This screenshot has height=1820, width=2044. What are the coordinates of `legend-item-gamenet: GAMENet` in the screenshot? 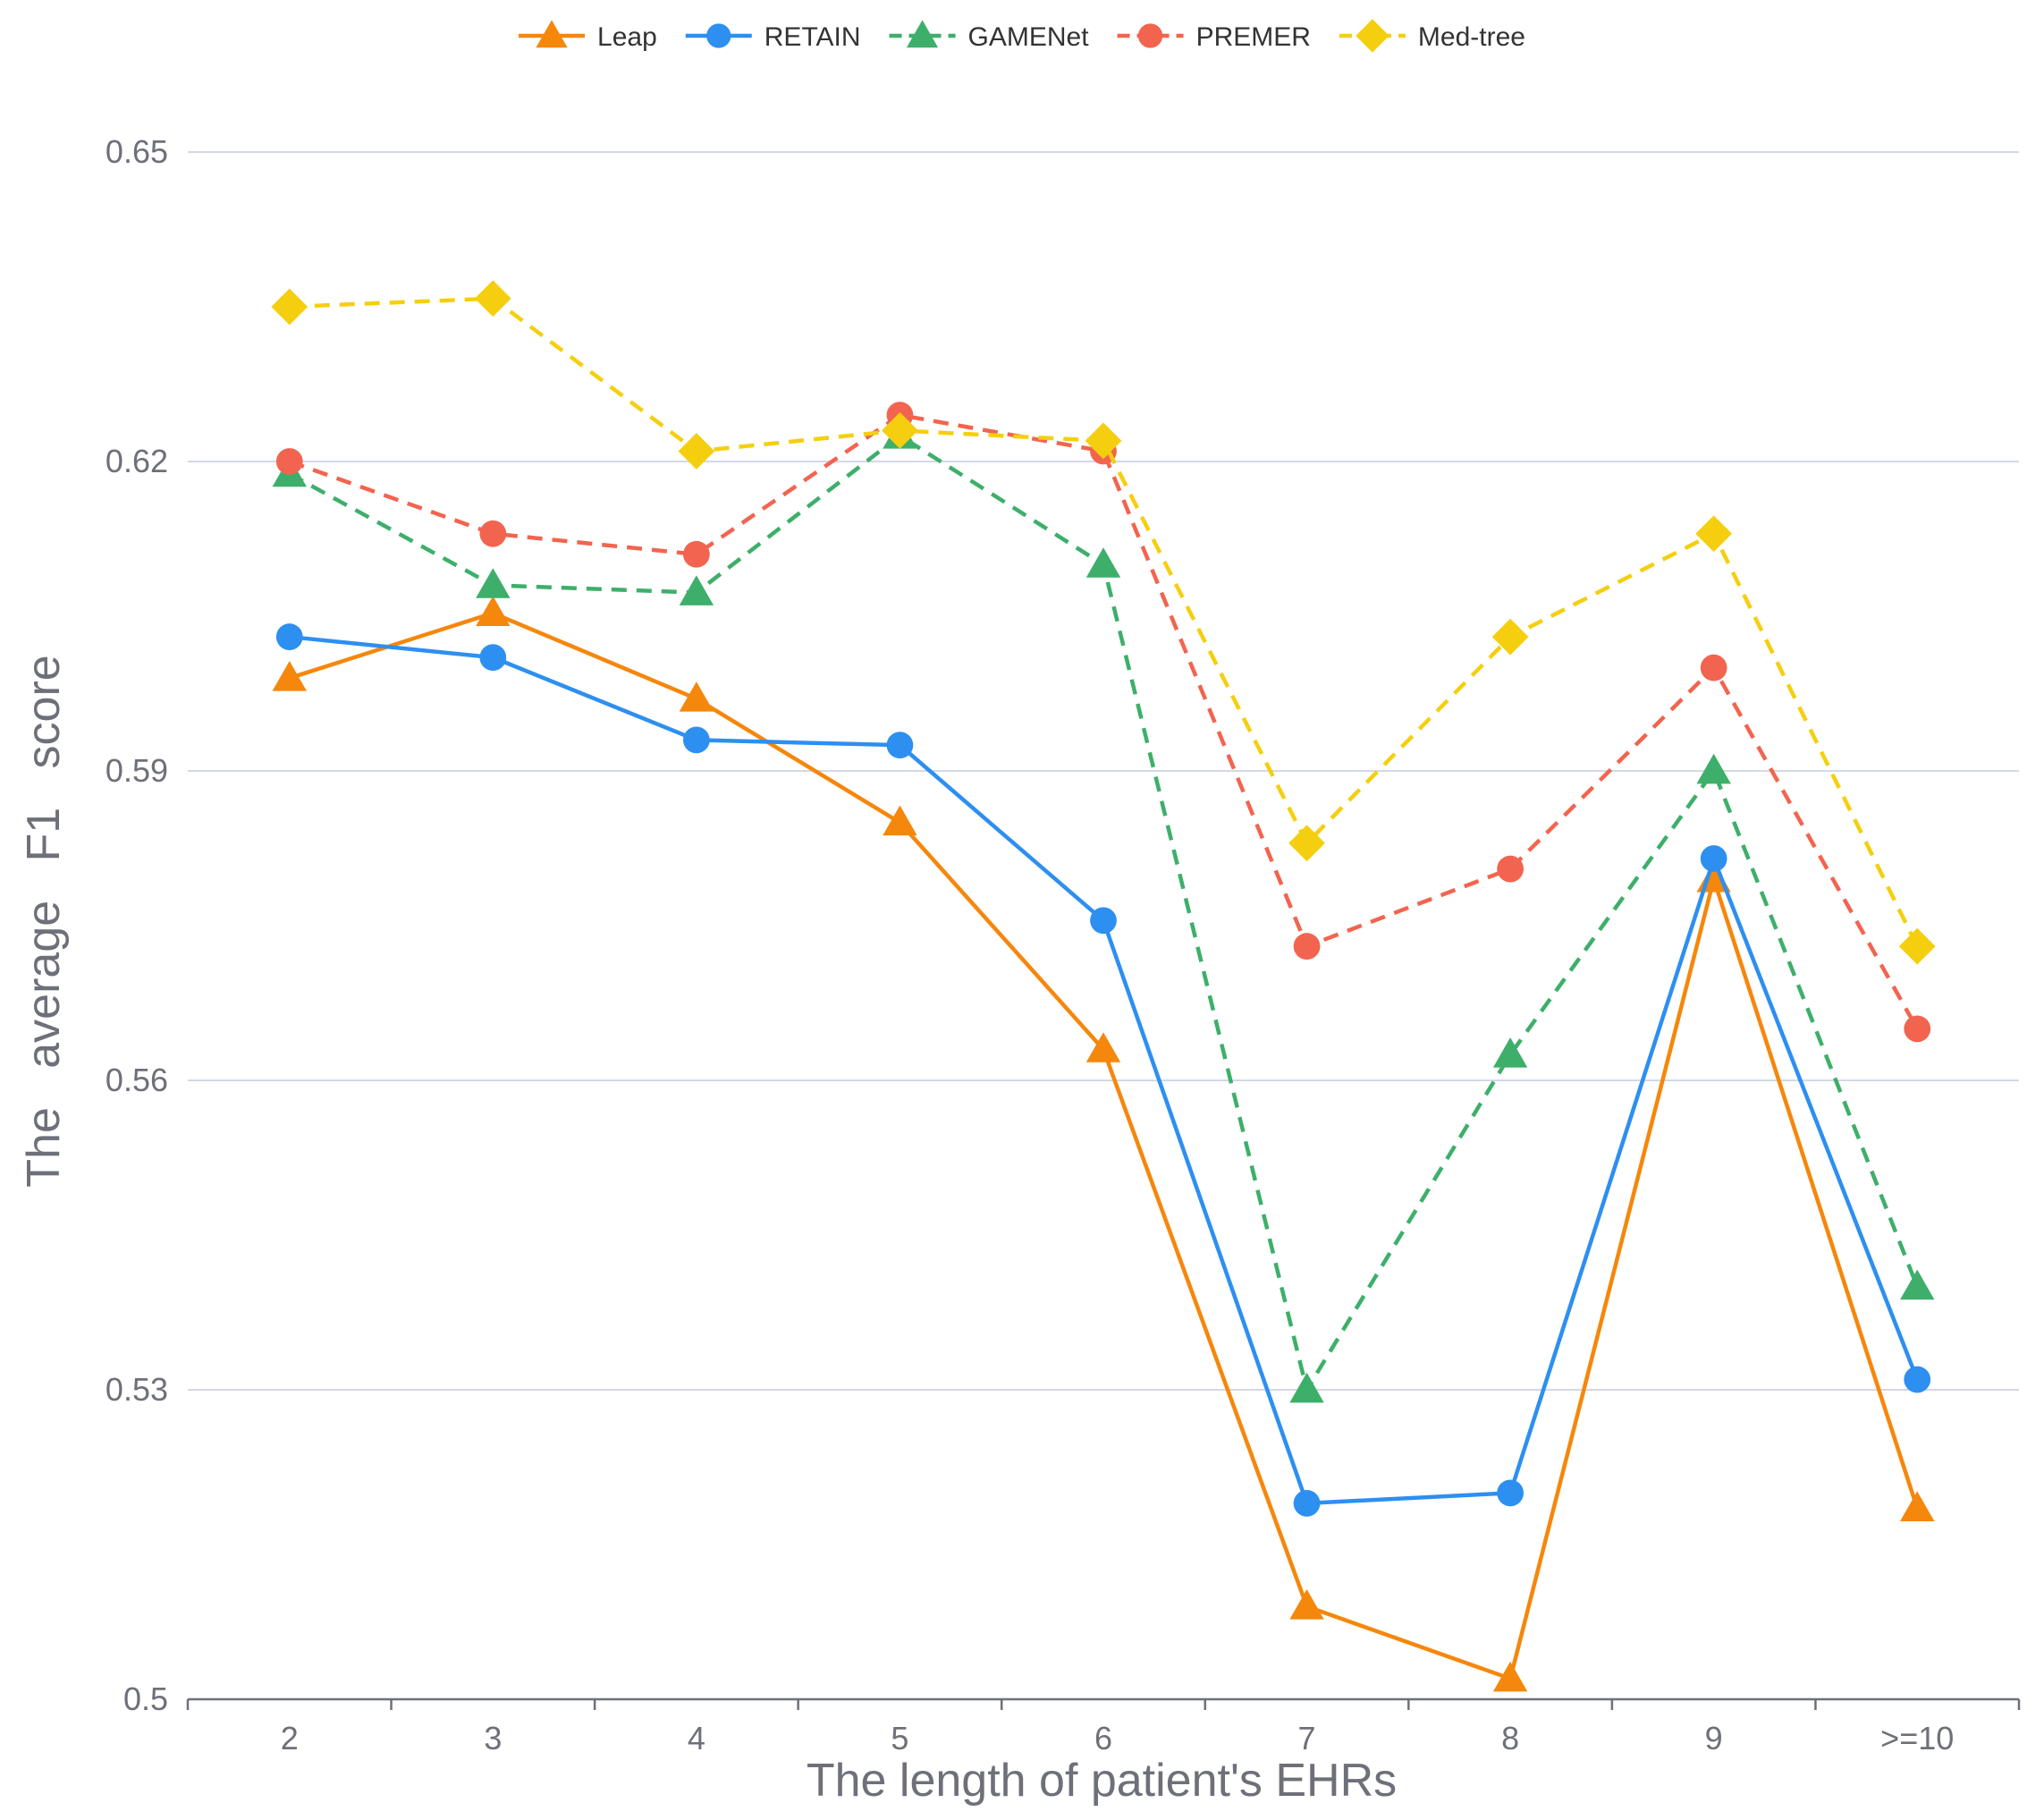 It's located at (989, 36).